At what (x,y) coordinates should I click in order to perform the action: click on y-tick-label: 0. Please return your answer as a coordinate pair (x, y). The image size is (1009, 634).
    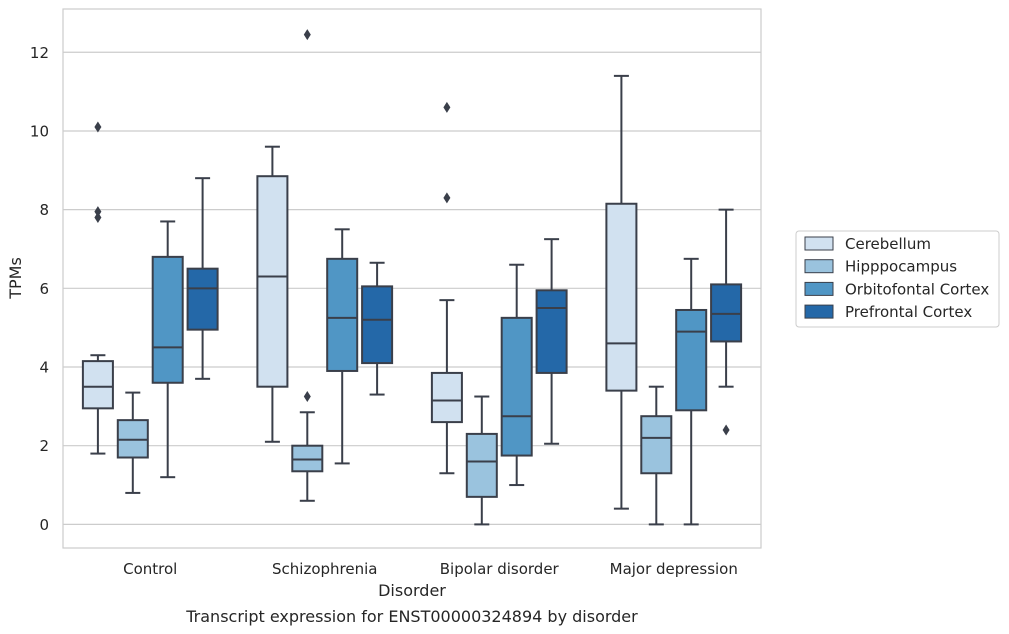
    Looking at the image, I should click on (44, 525).